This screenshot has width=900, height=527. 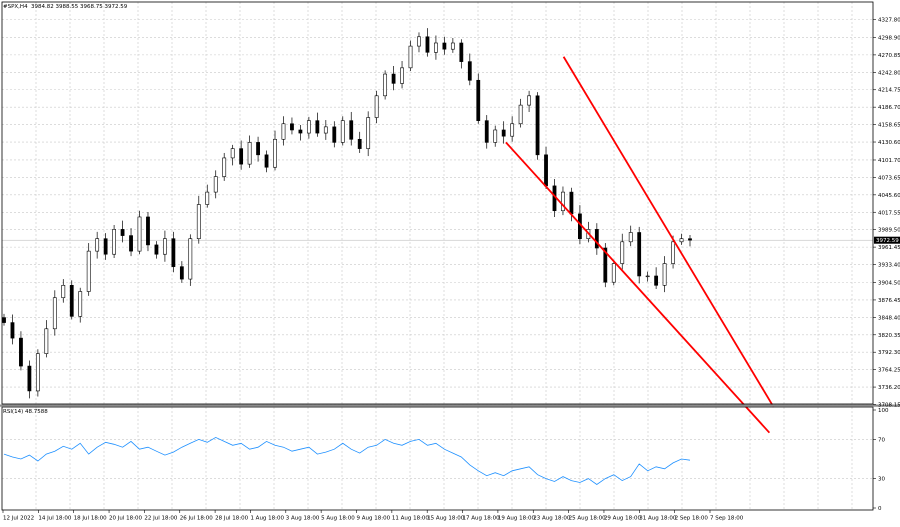 What do you see at coordinates (54, 519) in the screenshot?
I see `time-tick-label: 14 Jul 18:00` at bounding box center [54, 519].